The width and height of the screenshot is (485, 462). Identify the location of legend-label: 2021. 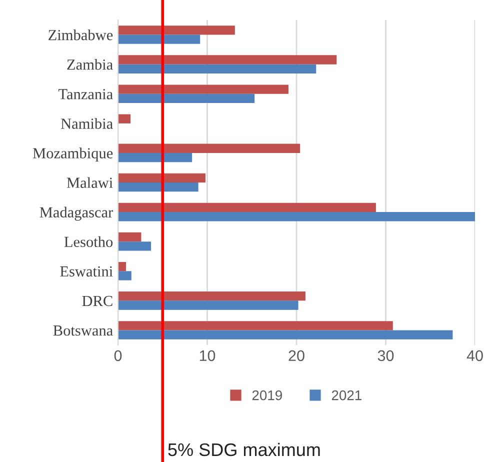
(347, 395).